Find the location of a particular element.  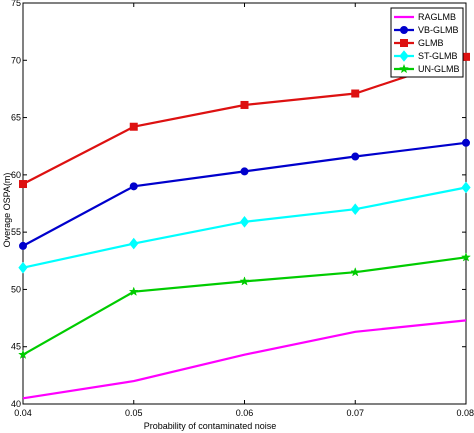

y-tick-label: 60 is located at coordinates (16, 175).